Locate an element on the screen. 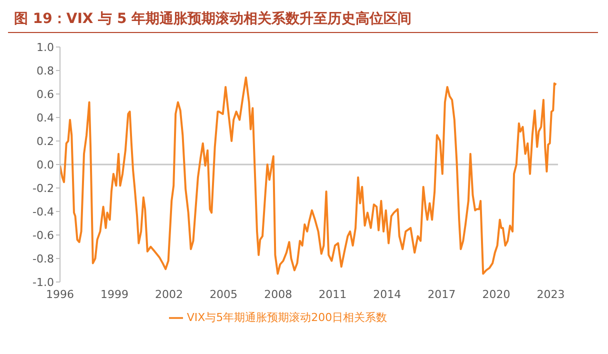  y-tick-label: -0.8 is located at coordinates (43, 259).